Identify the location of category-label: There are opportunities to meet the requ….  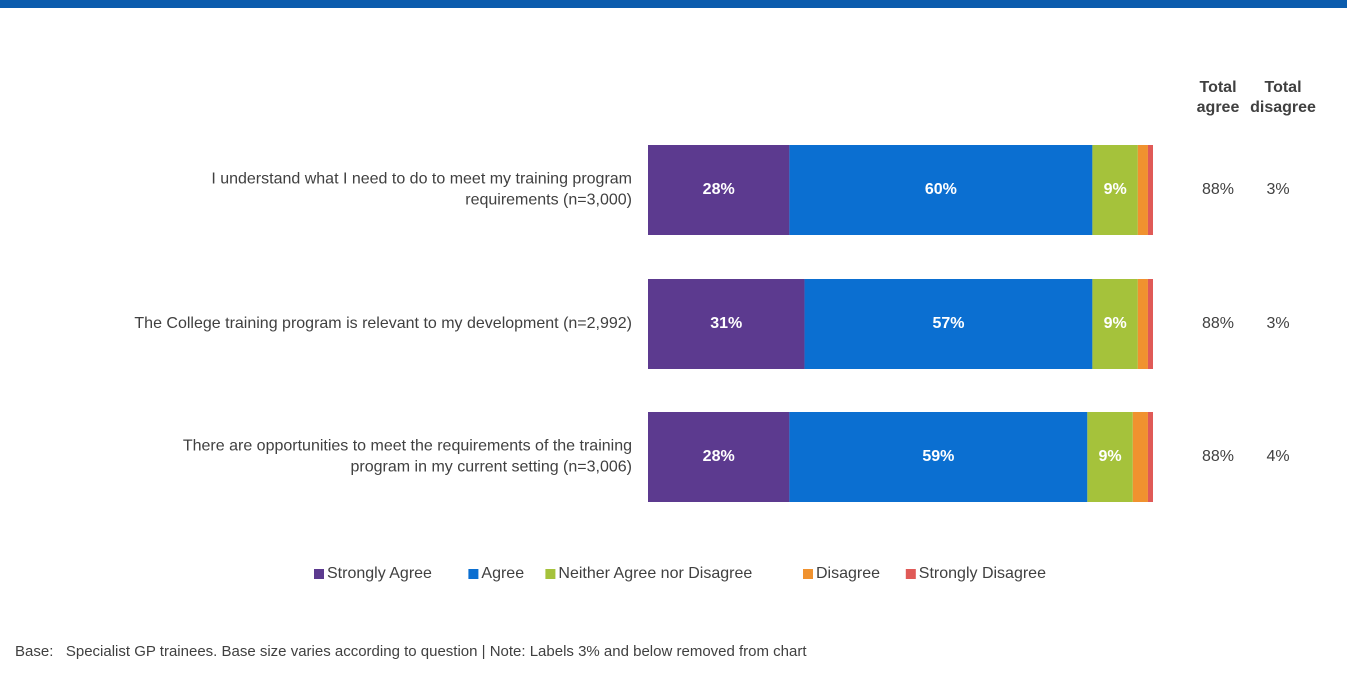
(407, 446).